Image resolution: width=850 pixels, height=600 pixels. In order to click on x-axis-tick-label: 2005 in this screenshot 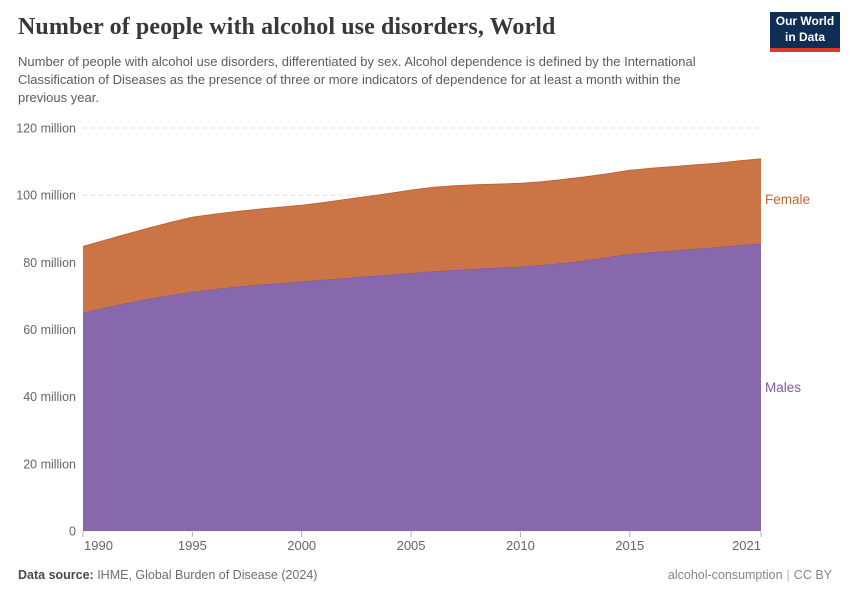, I will do `click(411, 545)`.